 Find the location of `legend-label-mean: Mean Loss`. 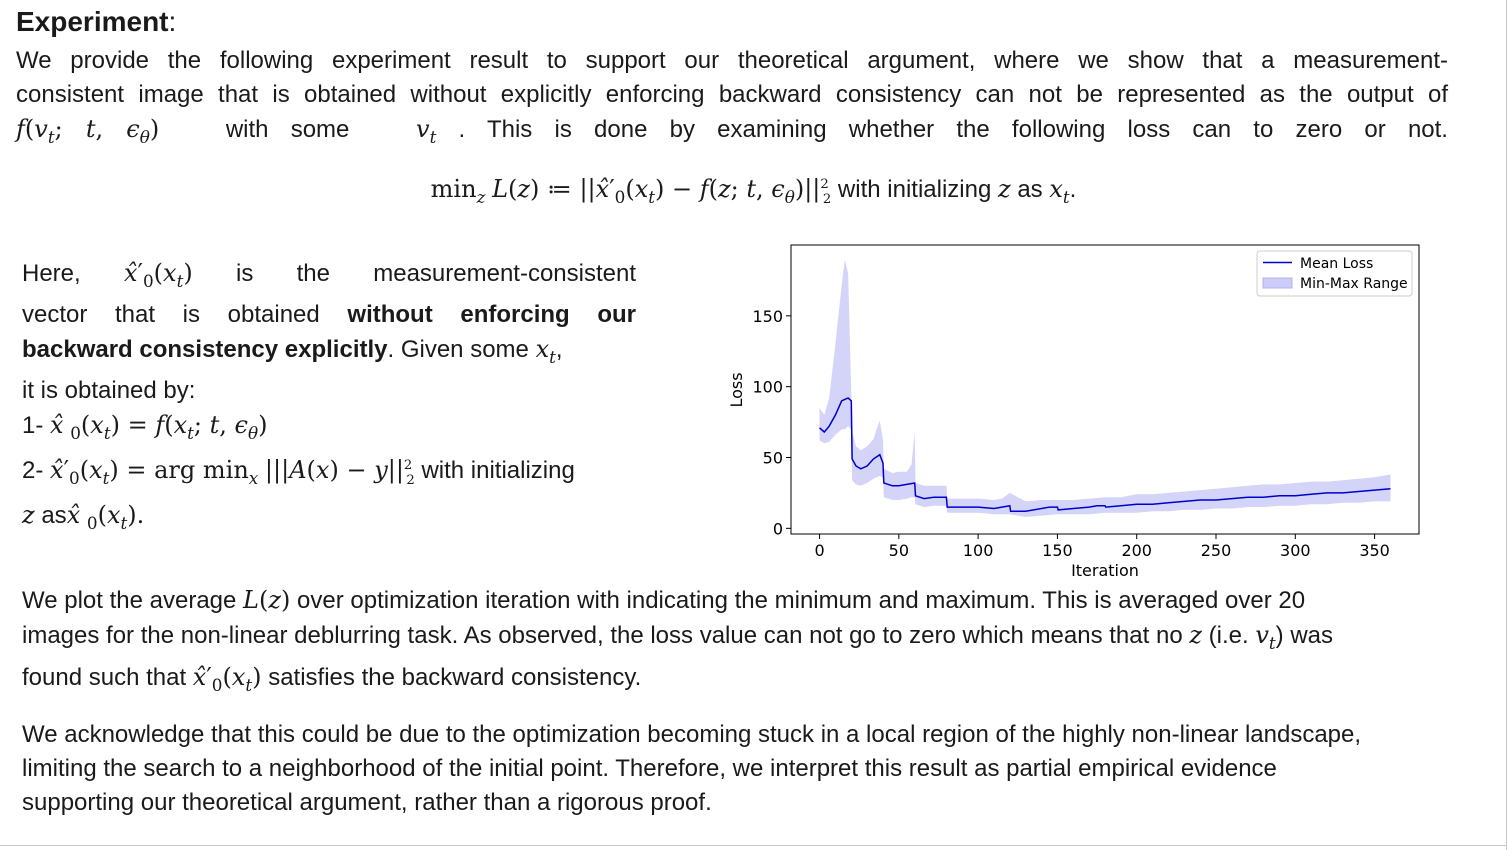

legend-label-mean: Mean Loss is located at coordinates (1336, 264).